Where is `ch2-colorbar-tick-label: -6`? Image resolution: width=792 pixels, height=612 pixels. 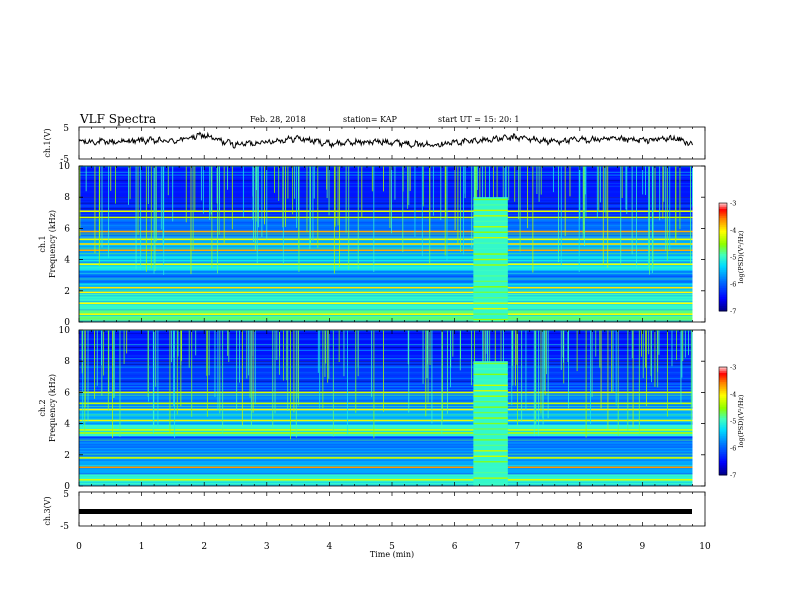
ch2-colorbar-tick-label: -6 is located at coordinates (733, 449).